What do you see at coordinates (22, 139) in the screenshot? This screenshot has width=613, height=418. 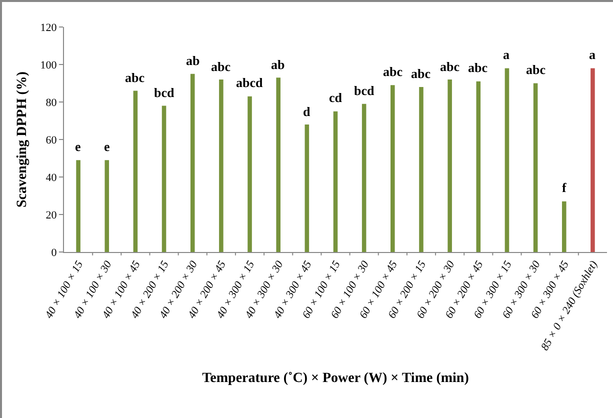 I see `y-axis-title: Scavenging DPPH (%)` at bounding box center [22, 139].